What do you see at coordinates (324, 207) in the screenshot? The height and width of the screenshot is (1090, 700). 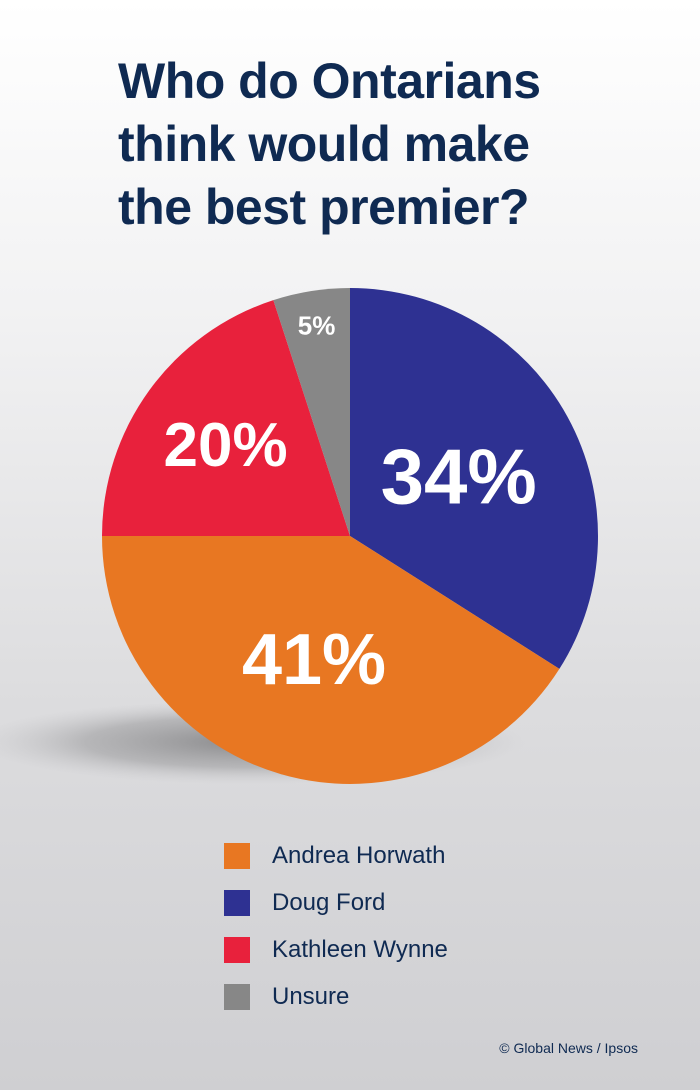 I see `chart-title-line-3: the best premier?` at bounding box center [324, 207].